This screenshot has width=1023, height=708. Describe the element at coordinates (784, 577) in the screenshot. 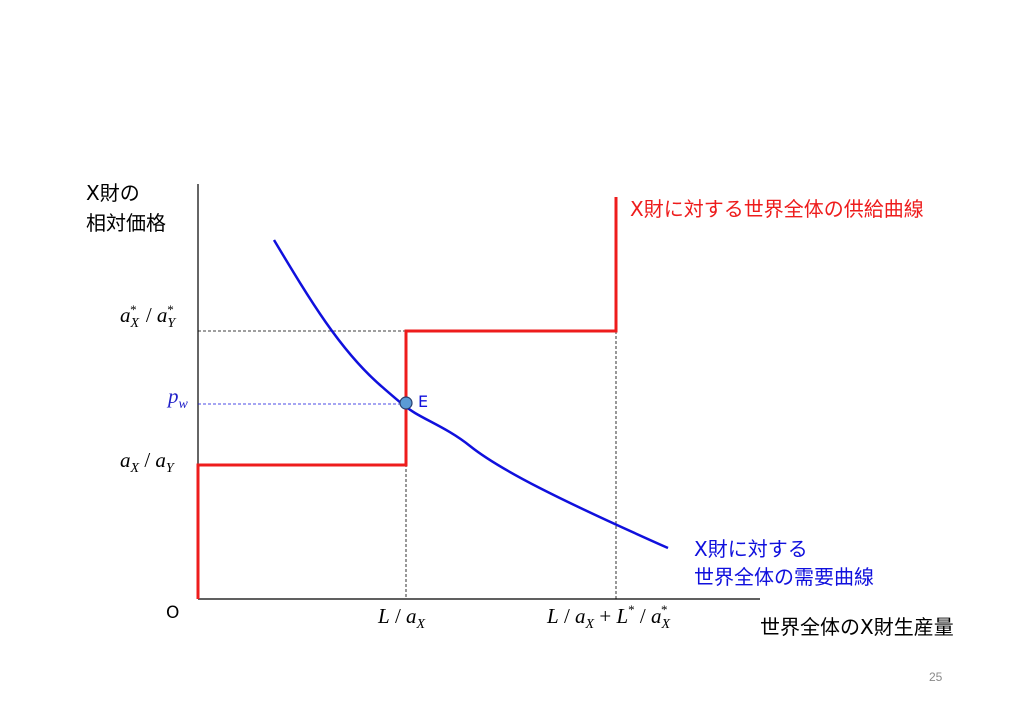

I see `demand-curve-label-line2: 世界全体の需要曲線` at that location.